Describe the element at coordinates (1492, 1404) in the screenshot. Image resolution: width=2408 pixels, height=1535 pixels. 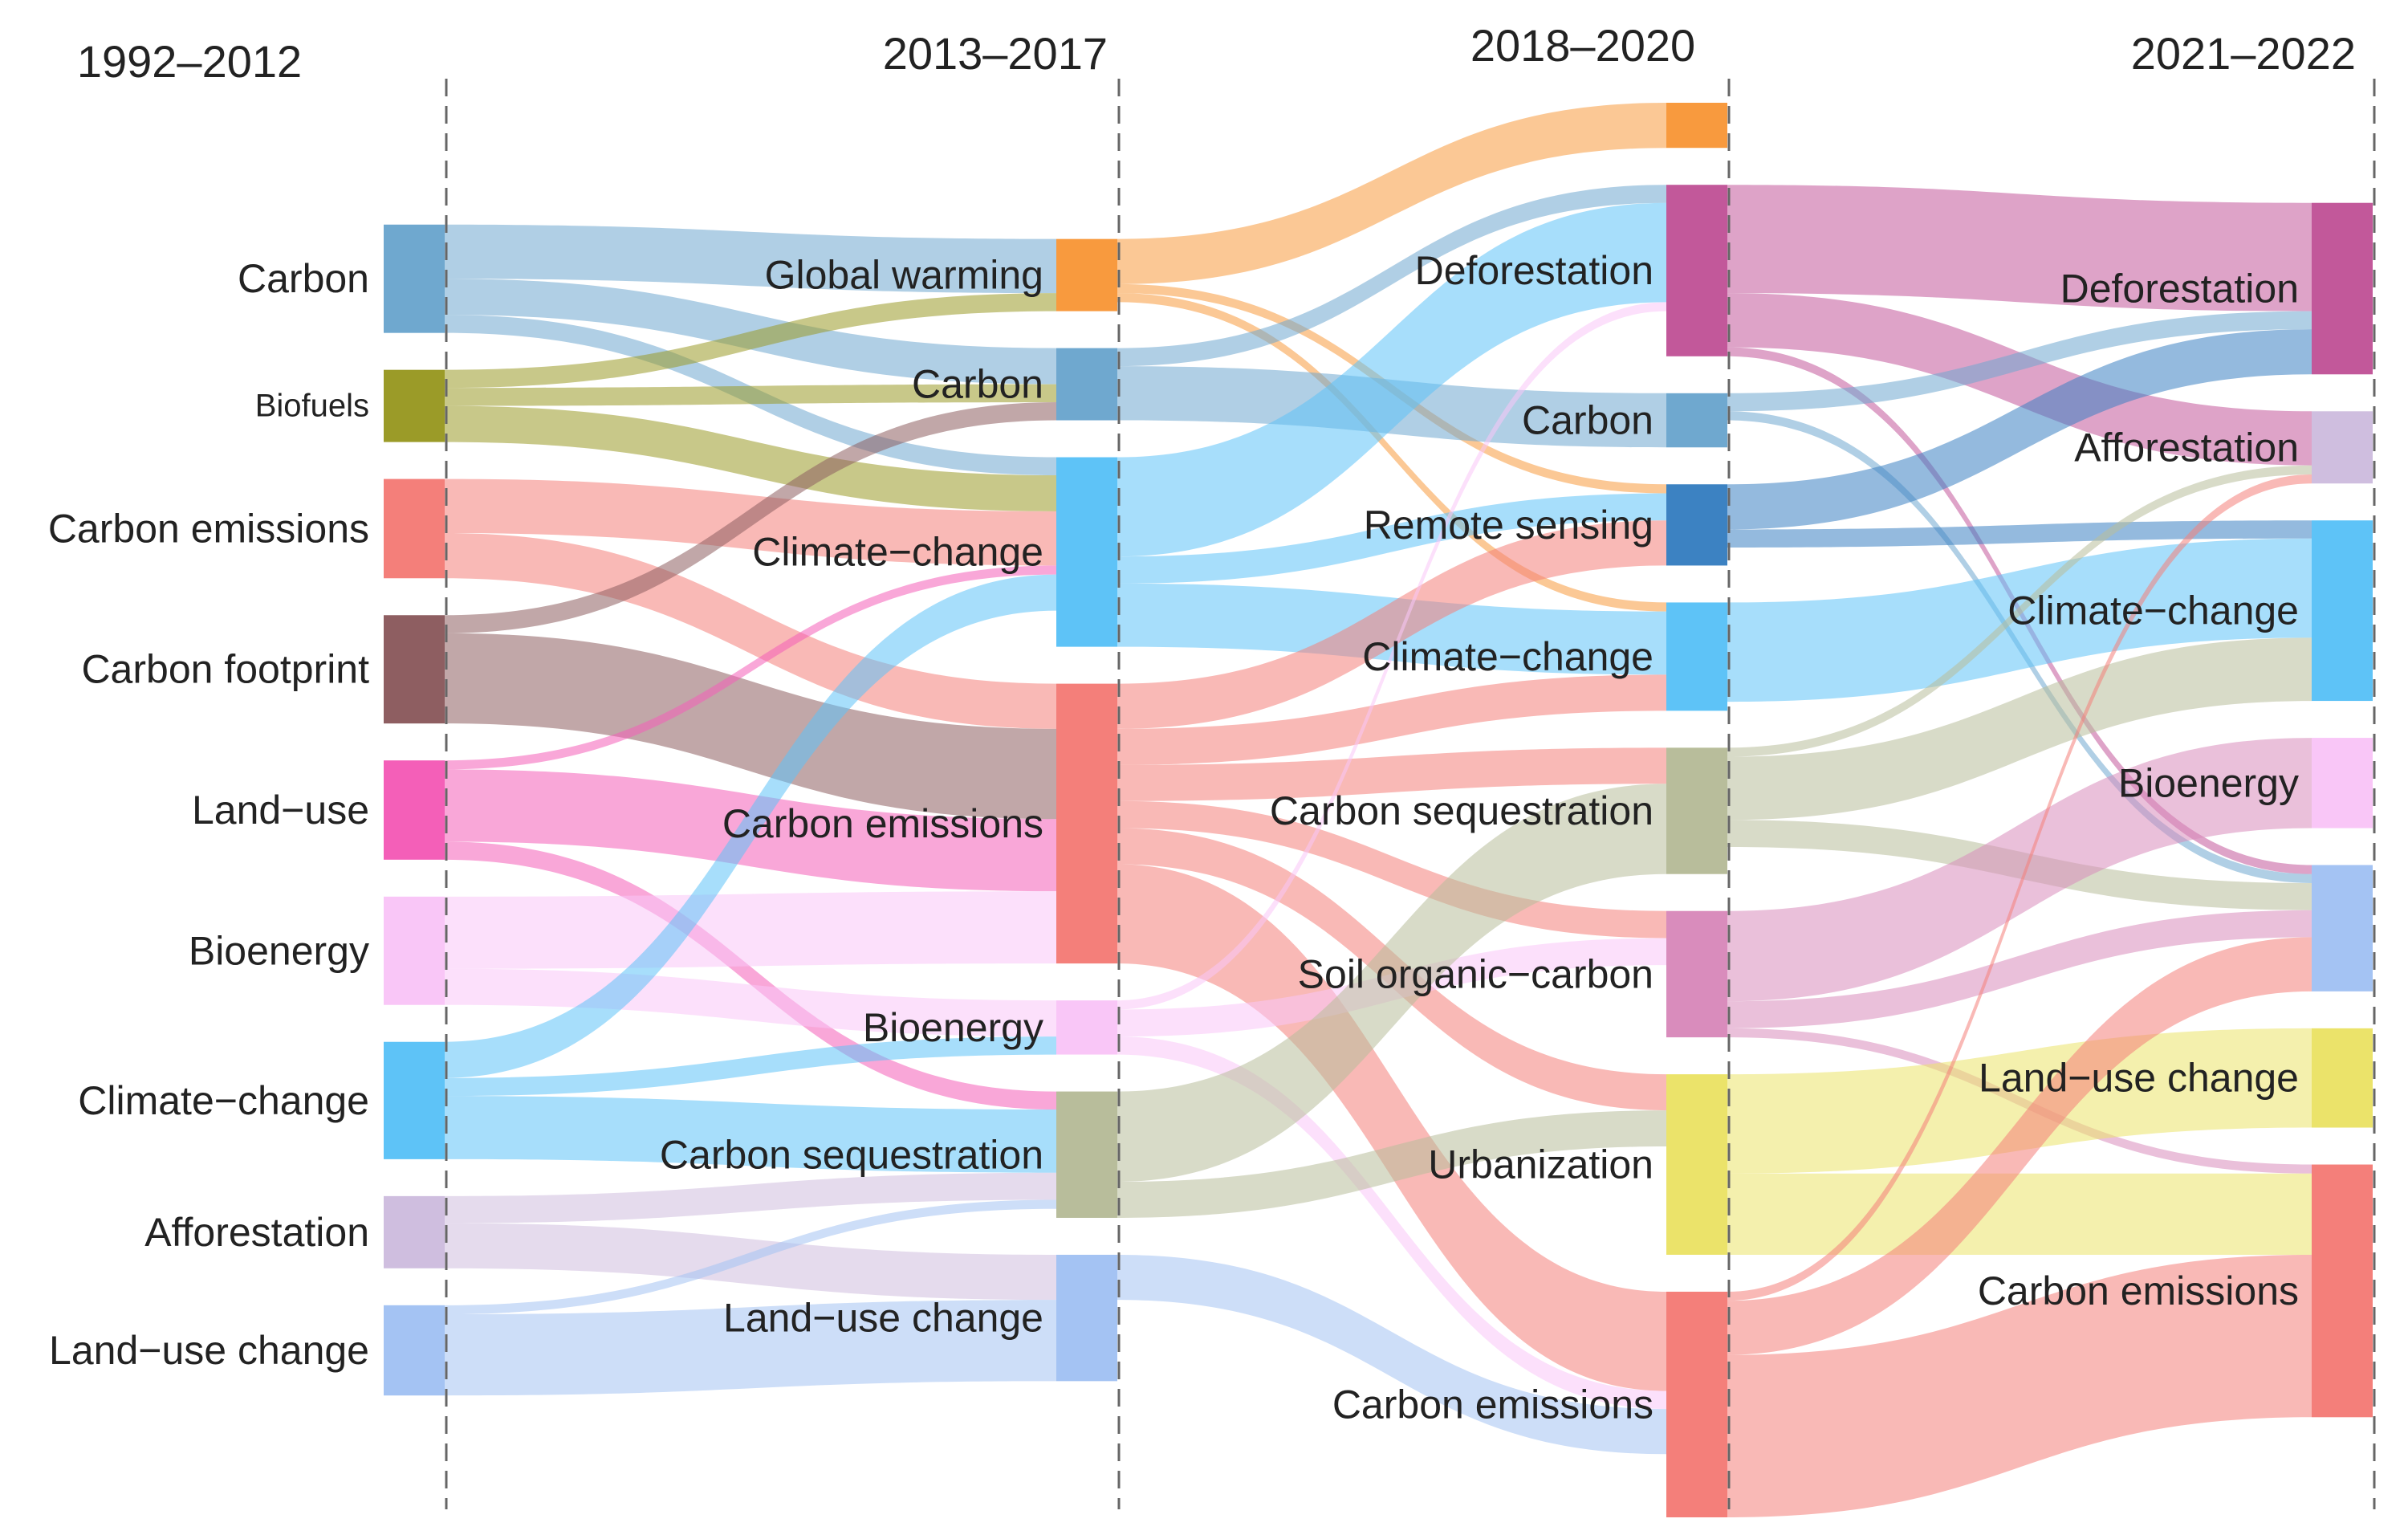
I see `label-c2-carbon-emissions: Carbon emissions` at that location.